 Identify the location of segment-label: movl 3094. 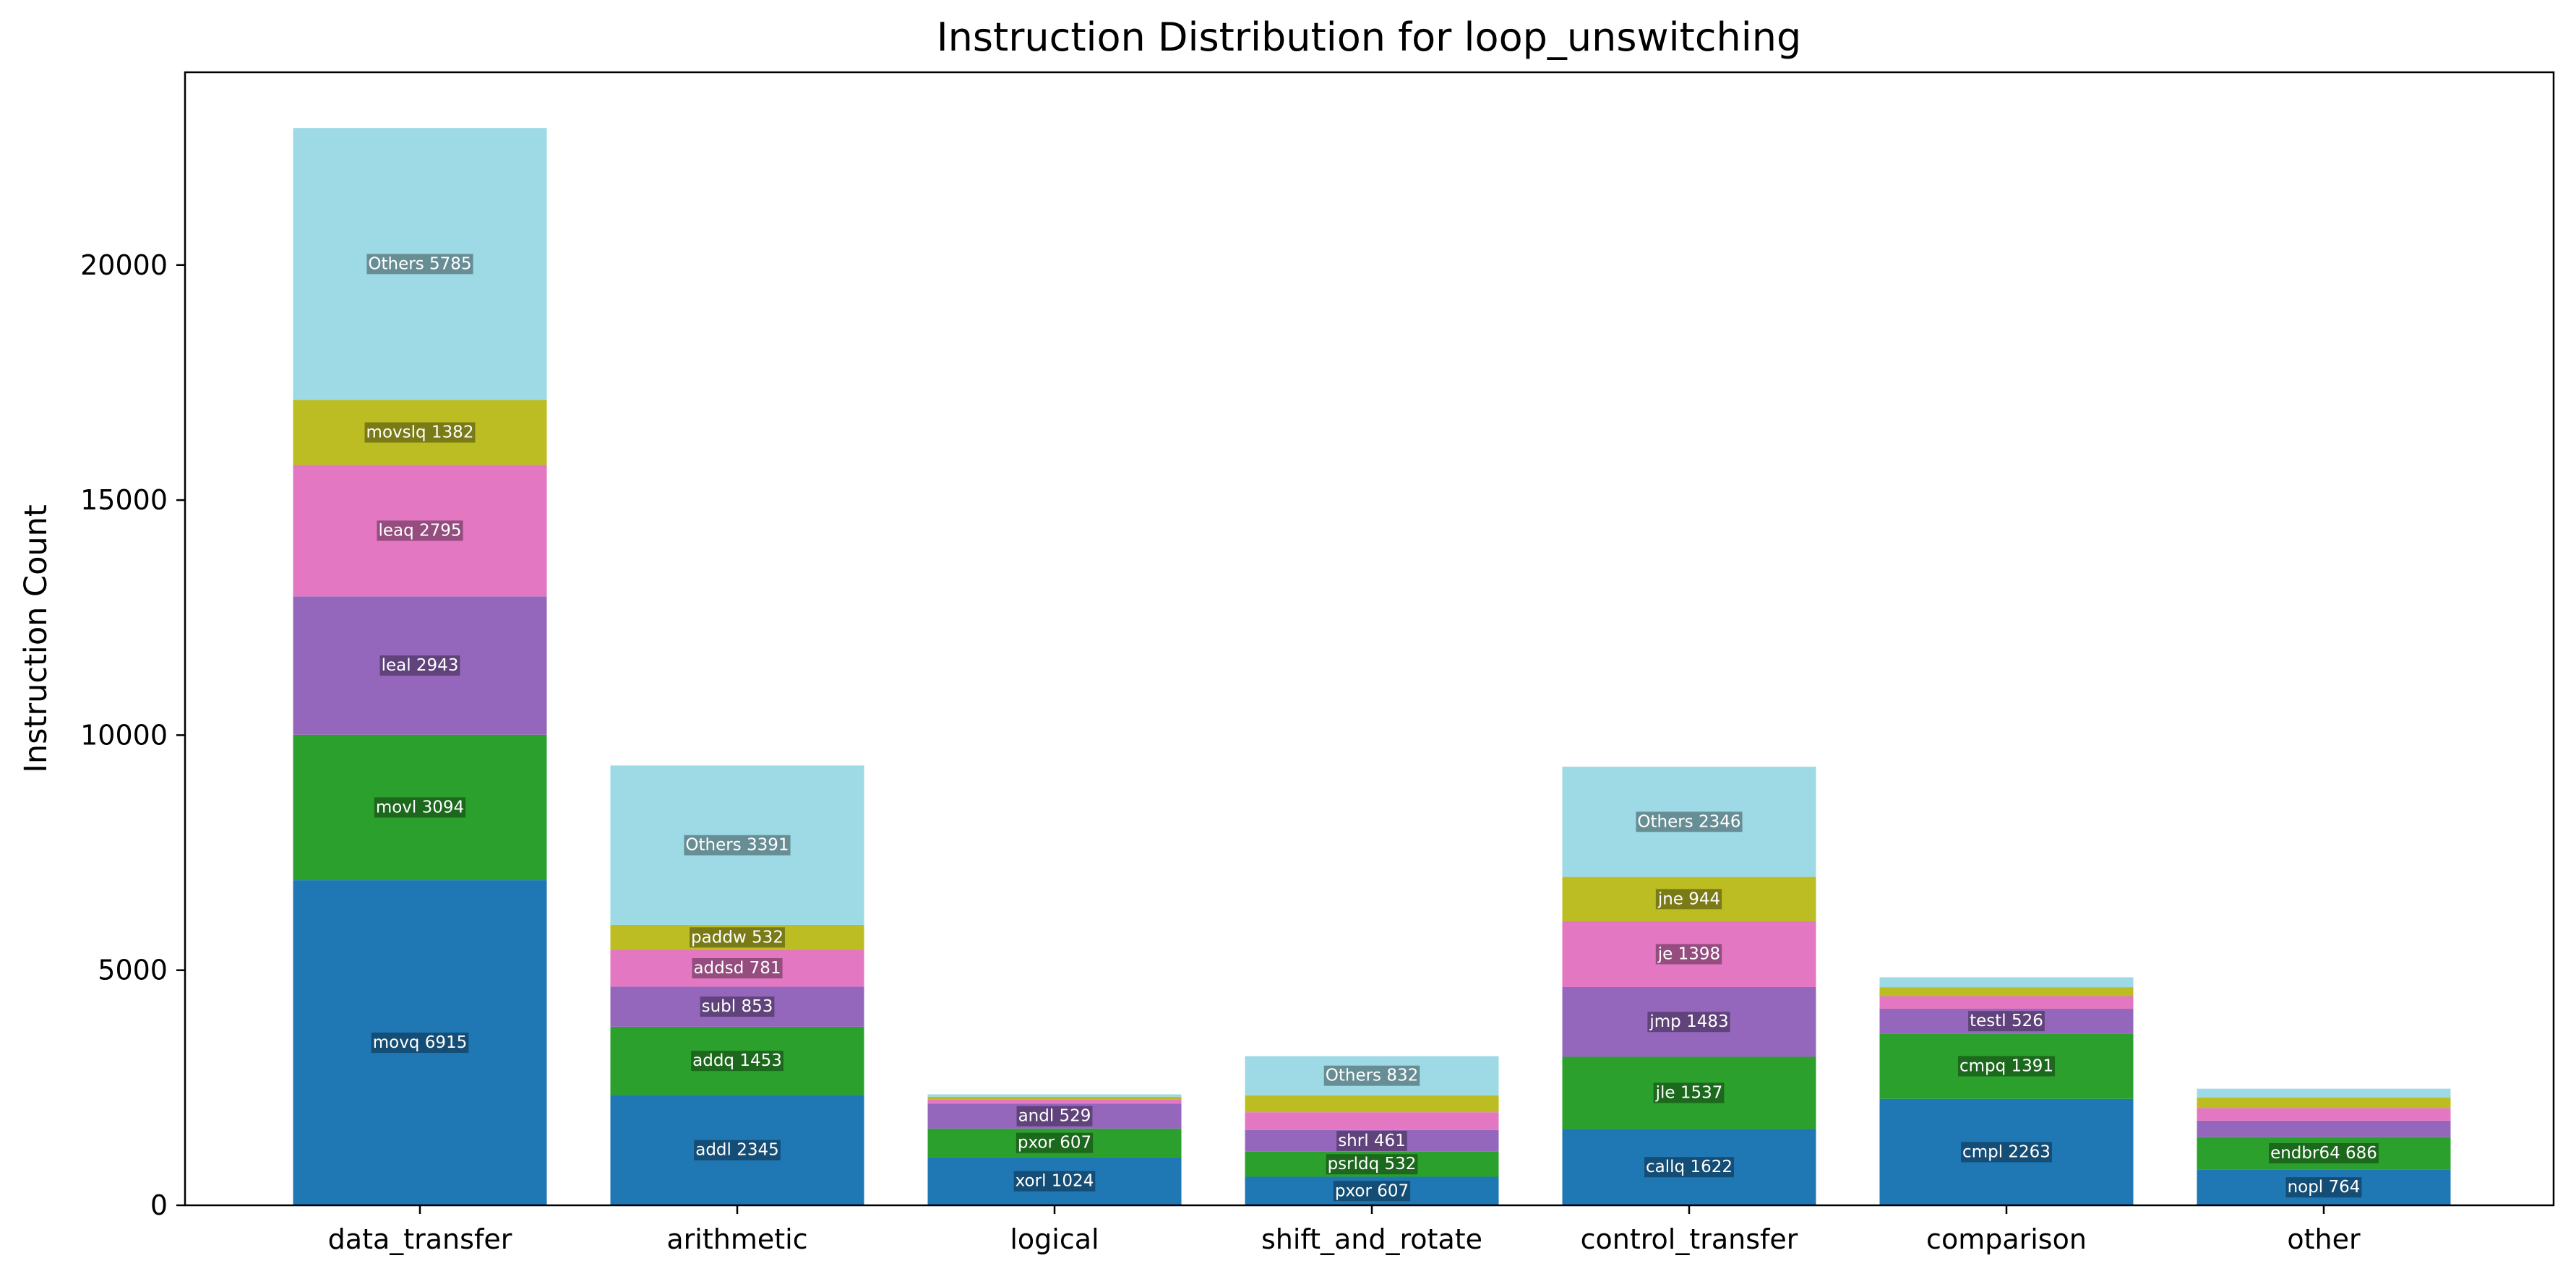
(420, 807).